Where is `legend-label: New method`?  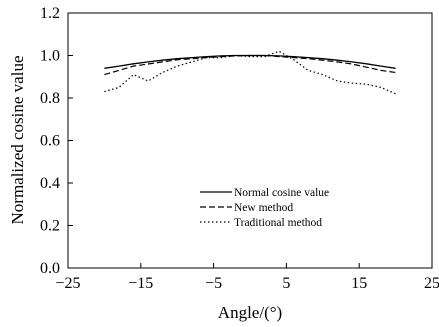 legend-label: New method is located at coordinates (263, 208).